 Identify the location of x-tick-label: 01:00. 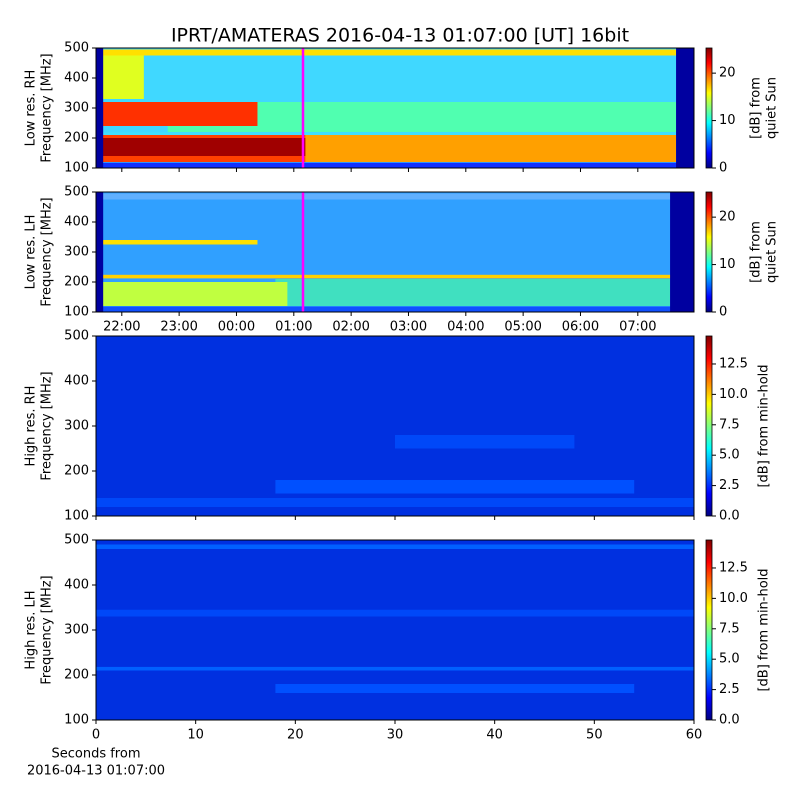
(293, 327).